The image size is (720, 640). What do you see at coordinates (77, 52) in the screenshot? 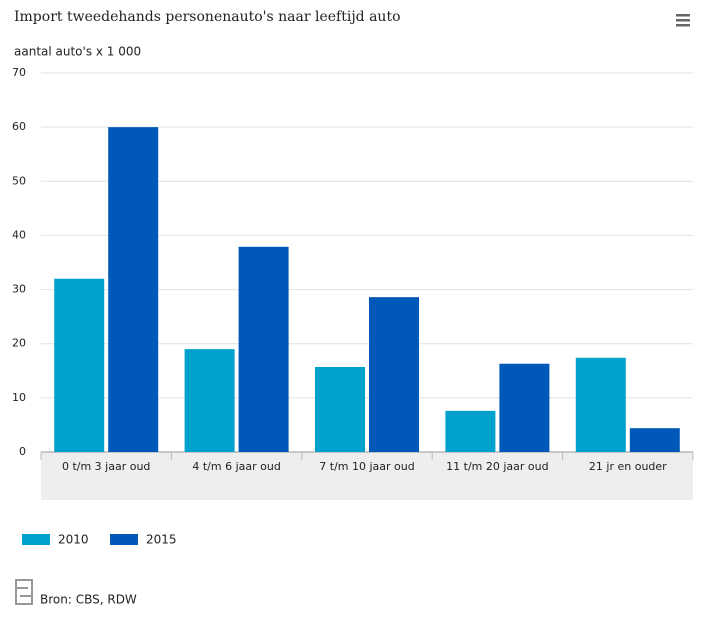
I see `y-axis-label: aantal auto's x 1 000` at bounding box center [77, 52].